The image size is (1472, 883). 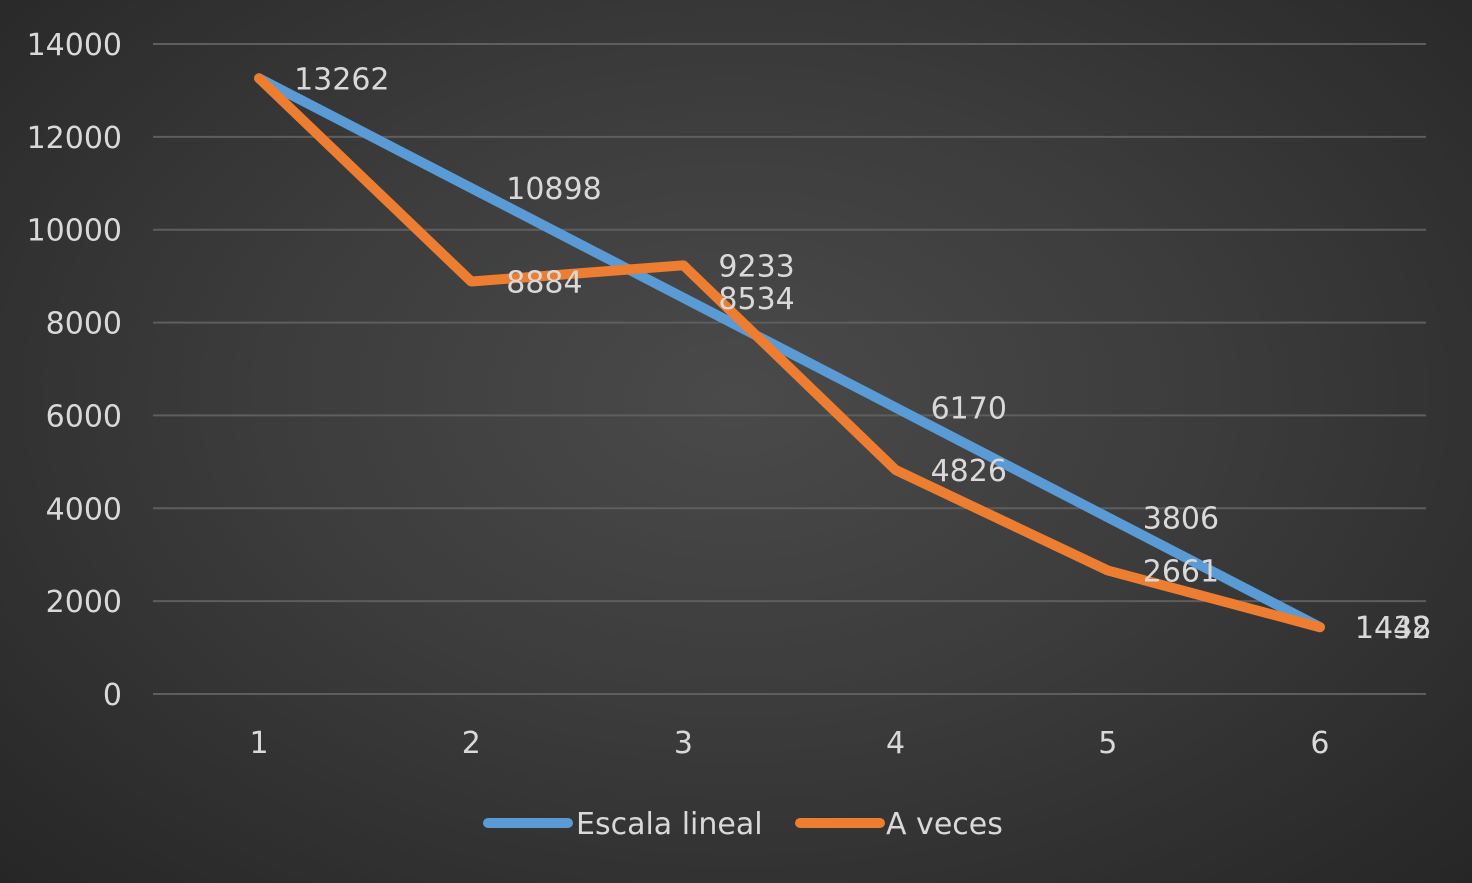 I want to click on x-tick-label: 2, so click(x=471, y=743).